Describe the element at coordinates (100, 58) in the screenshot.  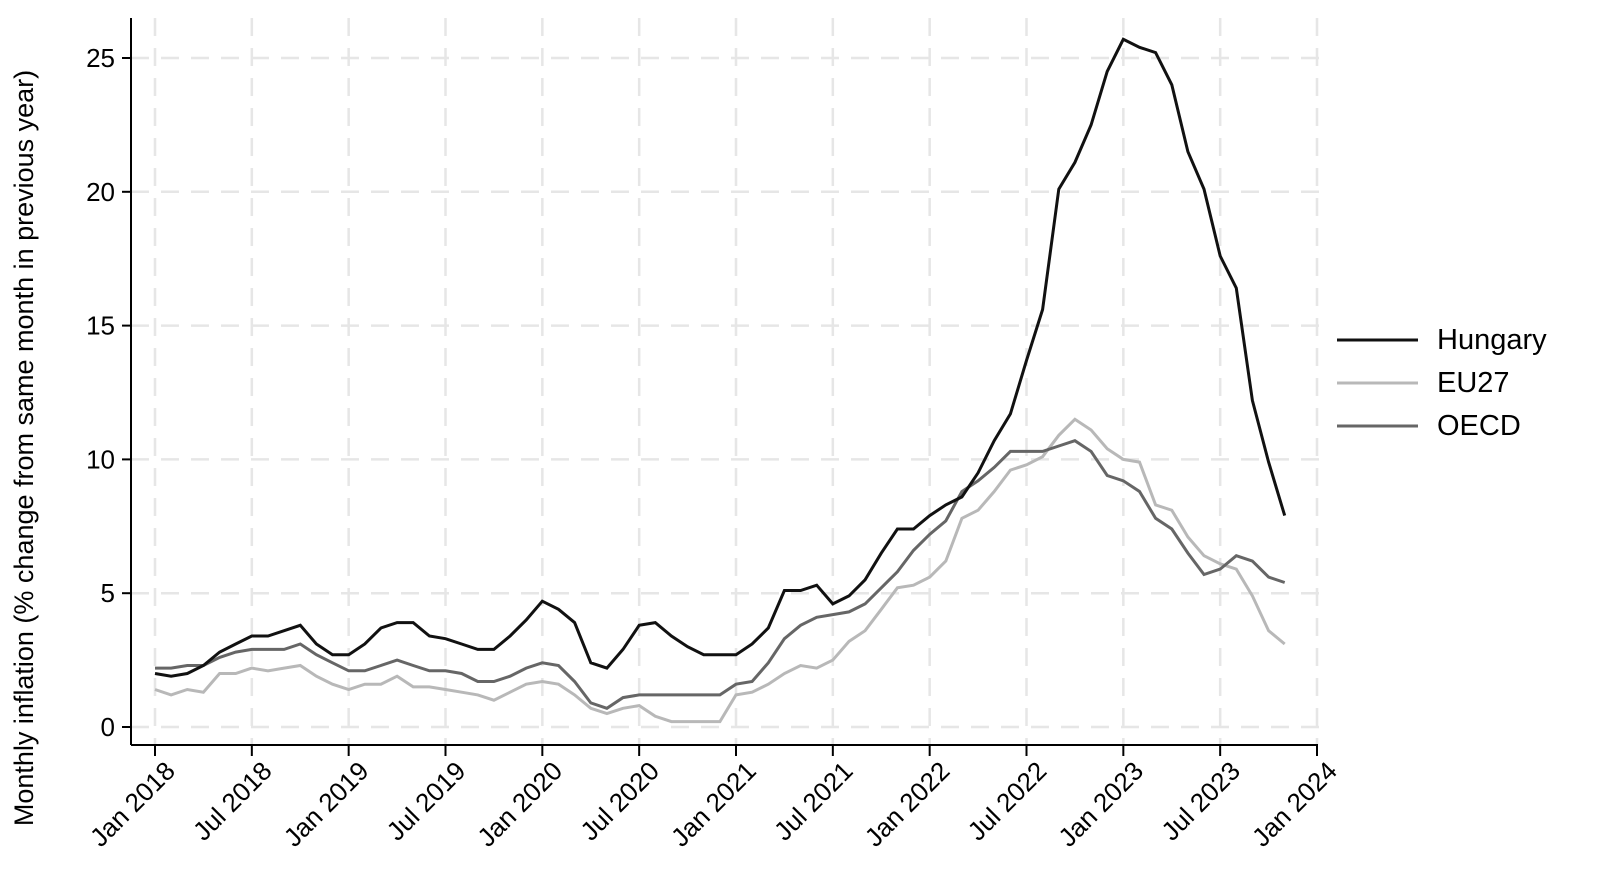
I see `y-tick-label: 25` at that location.